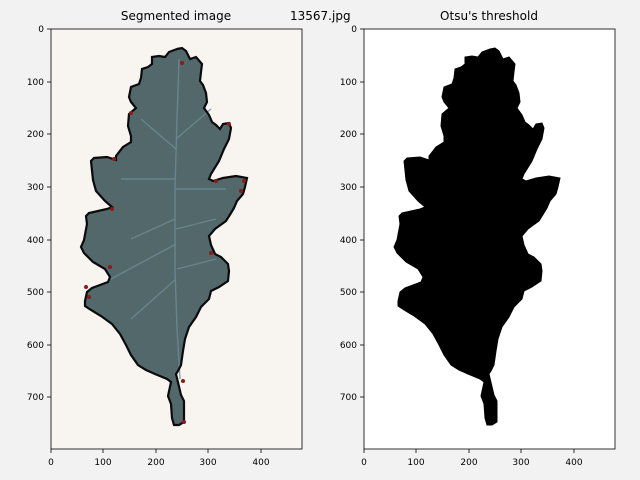 This screenshot has width=640, height=480. Describe the element at coordinates (207, 463) in the screenshot. I see `segmented-x-tick-label: 300` at that location.